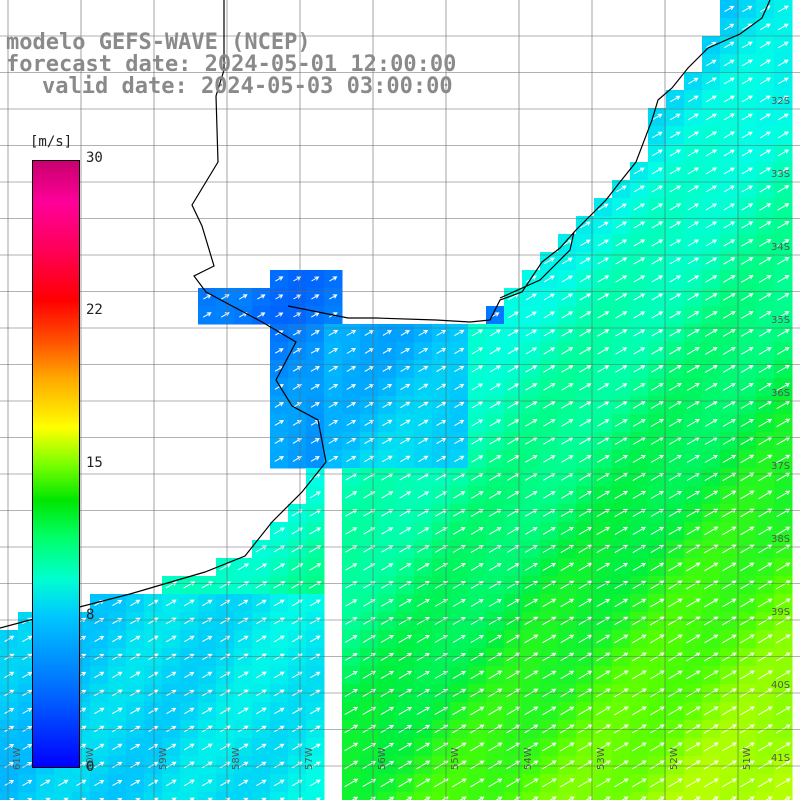  Describe the element at coordinates (780, 612) in the screenshot. I see `latitude-label: 39S` at that location.